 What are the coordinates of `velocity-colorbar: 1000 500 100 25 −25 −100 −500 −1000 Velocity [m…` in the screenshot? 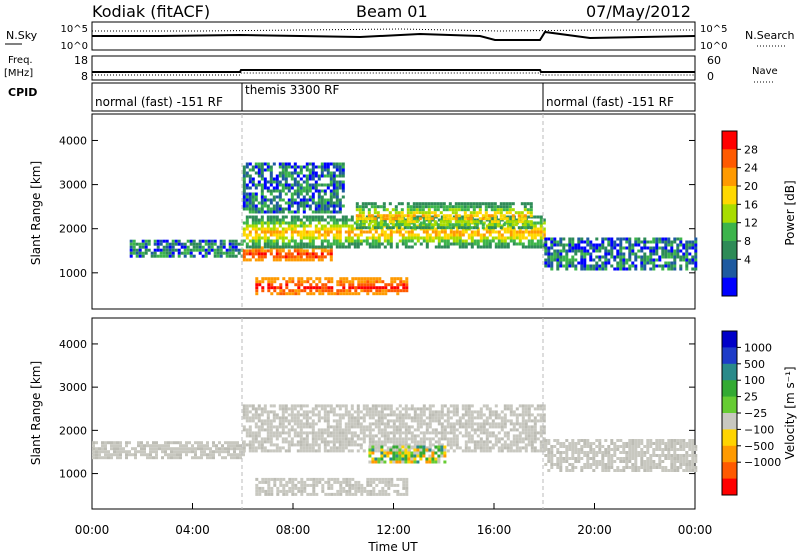 It's located at (759, 413).